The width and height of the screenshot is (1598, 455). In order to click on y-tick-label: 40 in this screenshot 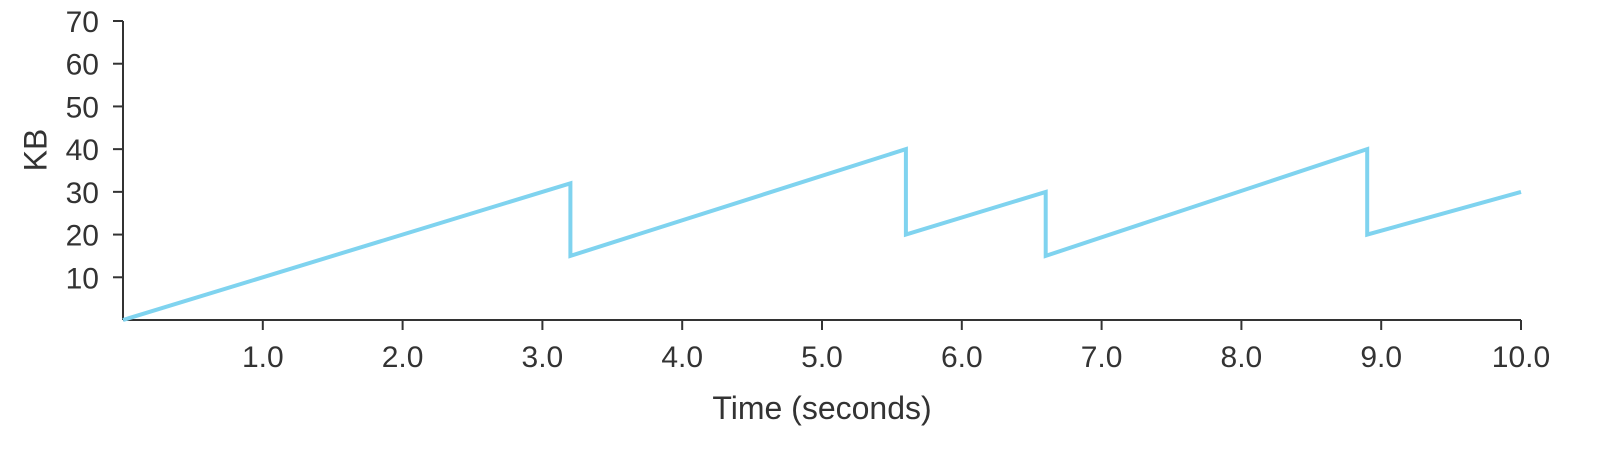, I will do `click(82, 150)`.